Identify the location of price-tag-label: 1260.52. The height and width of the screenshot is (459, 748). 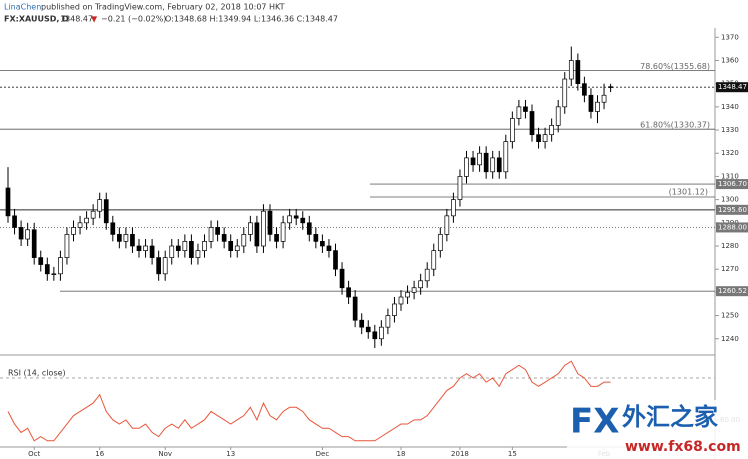
(732, 291).